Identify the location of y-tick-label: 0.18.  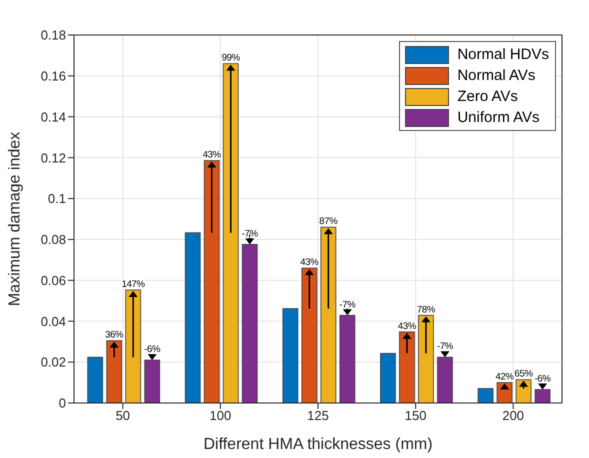
(53, 35).